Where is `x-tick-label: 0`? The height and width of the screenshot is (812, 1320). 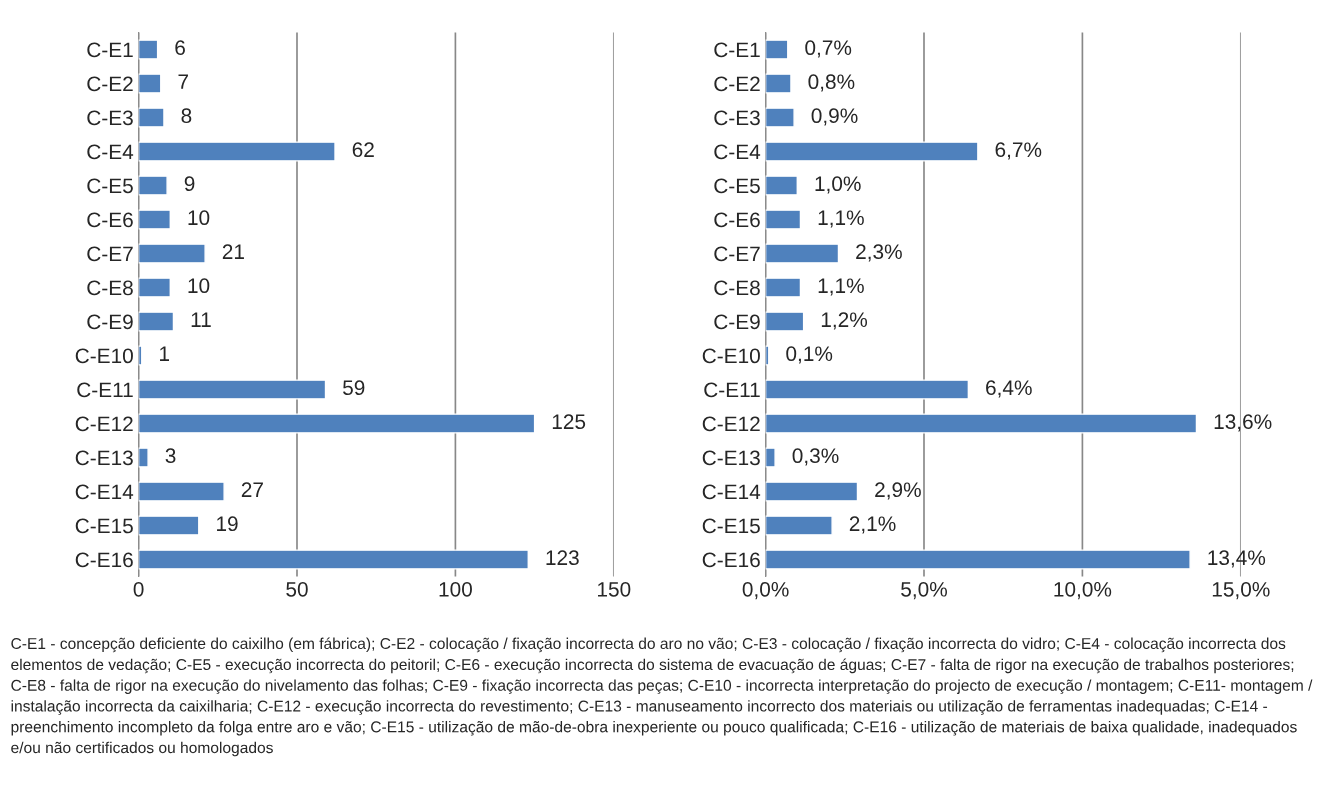
x-tick-label: 0 is located at coordinates (138, 589).